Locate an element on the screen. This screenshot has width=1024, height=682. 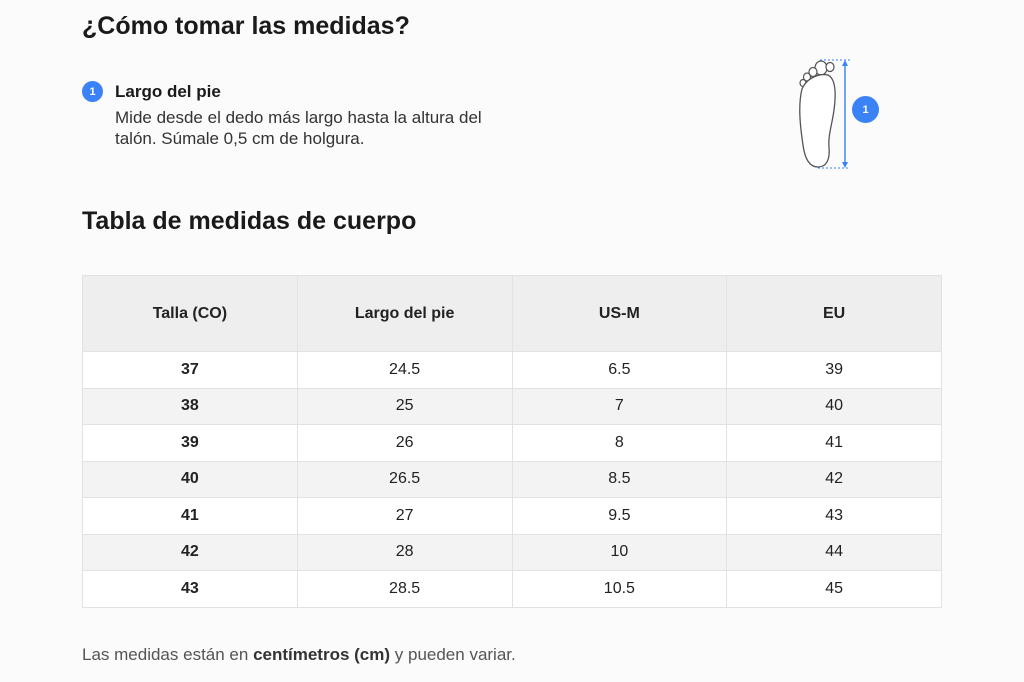
cell-largo-pie: 28 is located at coordinates (404, 552).